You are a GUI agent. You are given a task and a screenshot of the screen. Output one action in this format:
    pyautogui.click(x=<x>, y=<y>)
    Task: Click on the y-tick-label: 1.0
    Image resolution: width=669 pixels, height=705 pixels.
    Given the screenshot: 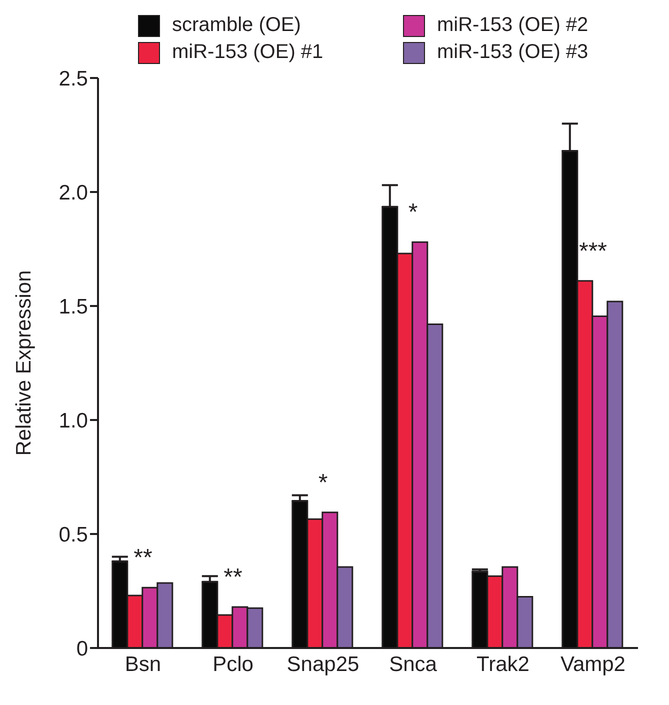 What is the action you would take?
    pyautogui.click(x=73, y=420)
    